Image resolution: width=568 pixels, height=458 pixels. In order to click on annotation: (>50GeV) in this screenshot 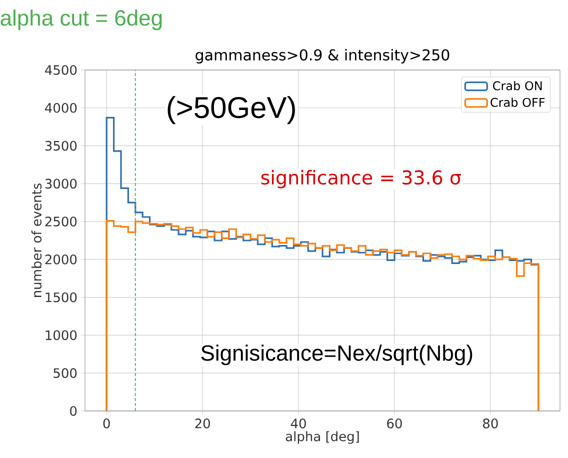, I will do `click(231, 110)`.